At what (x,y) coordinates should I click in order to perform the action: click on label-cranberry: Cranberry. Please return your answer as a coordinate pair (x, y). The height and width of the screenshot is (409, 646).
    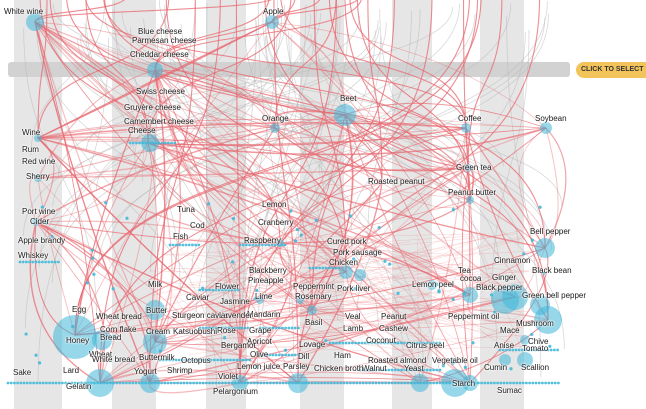
    Looking at the image, I should click on (276, 222).